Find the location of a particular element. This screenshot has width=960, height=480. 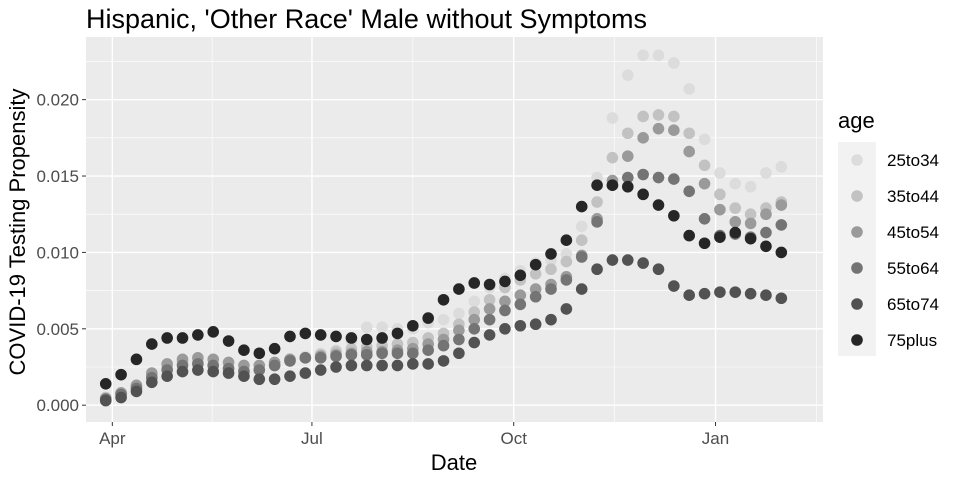

y-axis-ticks: 0.000 0.005 0.010 0.015 0.020 is located at coordinates (61, 253).